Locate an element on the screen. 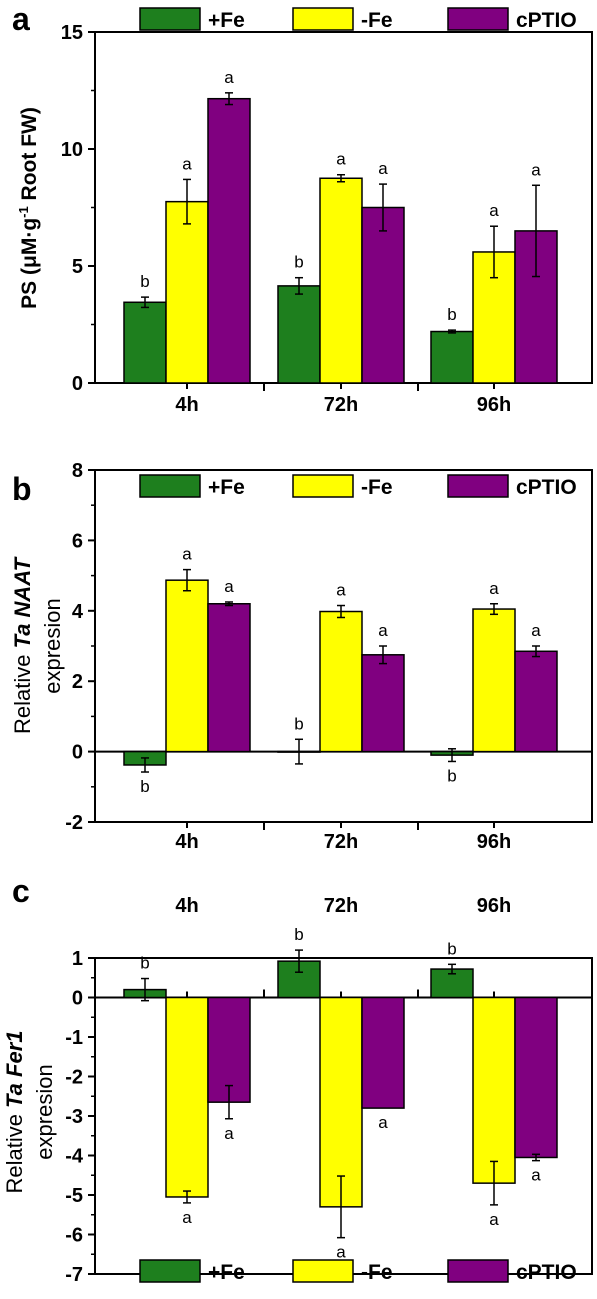  panel-letter: b is located at coordinates (22, 489).